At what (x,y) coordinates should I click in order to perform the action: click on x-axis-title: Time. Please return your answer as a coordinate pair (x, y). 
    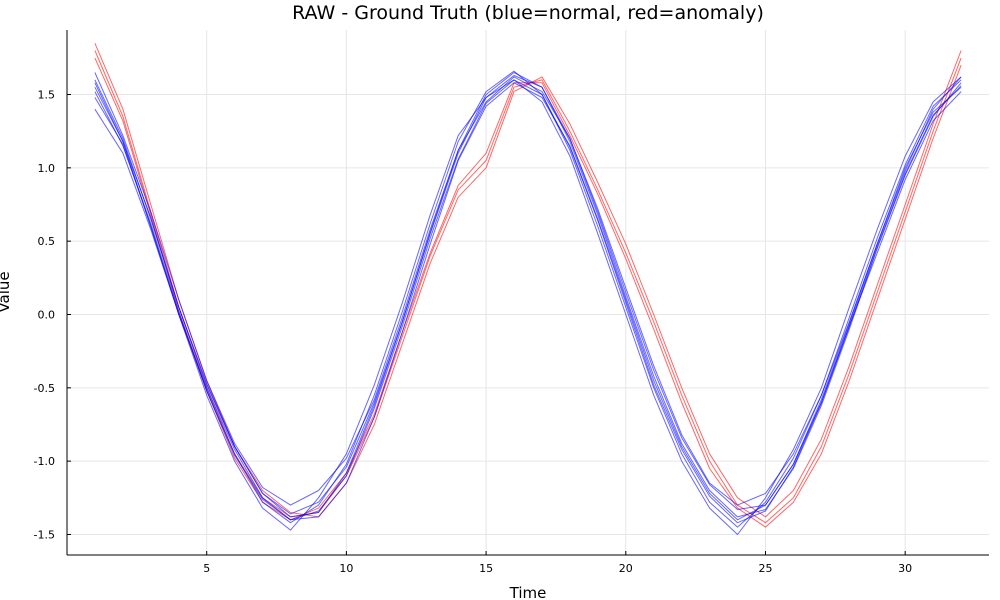
    Looking at the image, I should click on (528, 592).